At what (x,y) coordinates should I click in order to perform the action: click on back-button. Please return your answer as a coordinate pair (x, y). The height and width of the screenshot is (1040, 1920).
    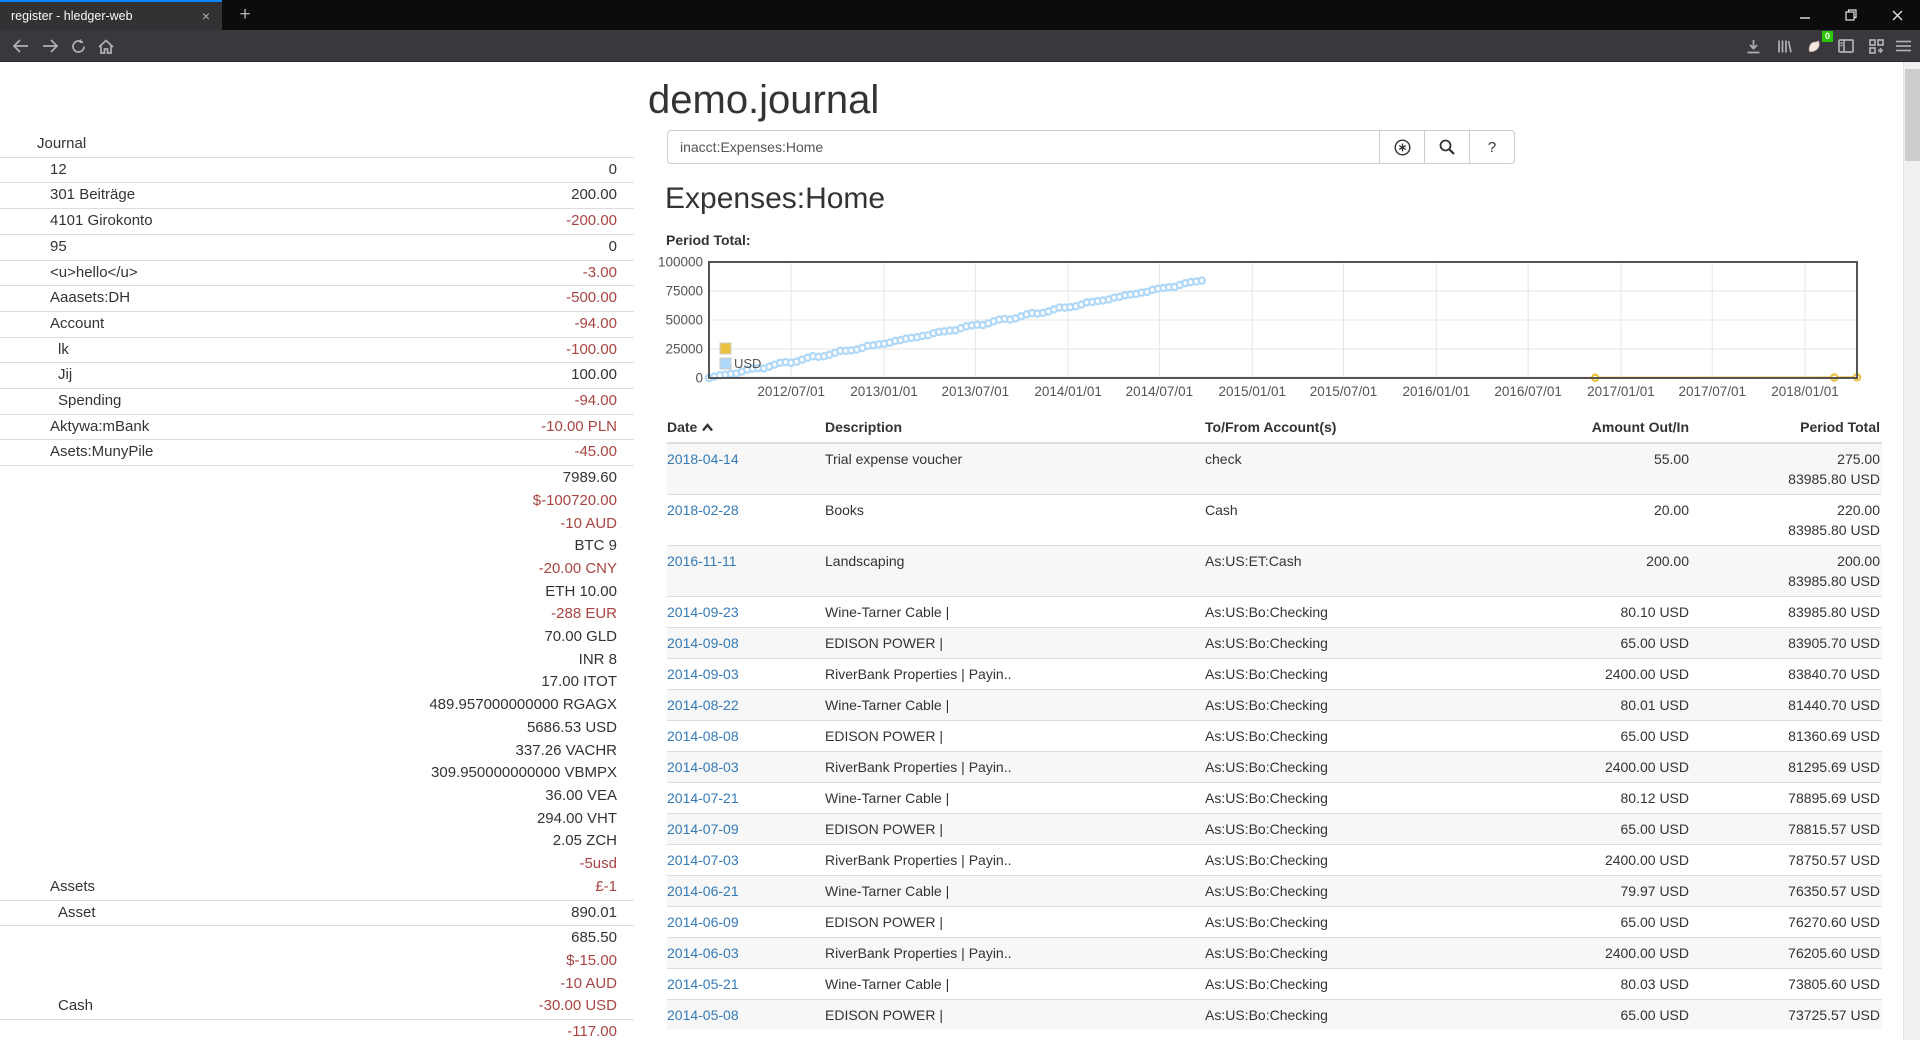
    Looking at the image, I should click on (20, 46).